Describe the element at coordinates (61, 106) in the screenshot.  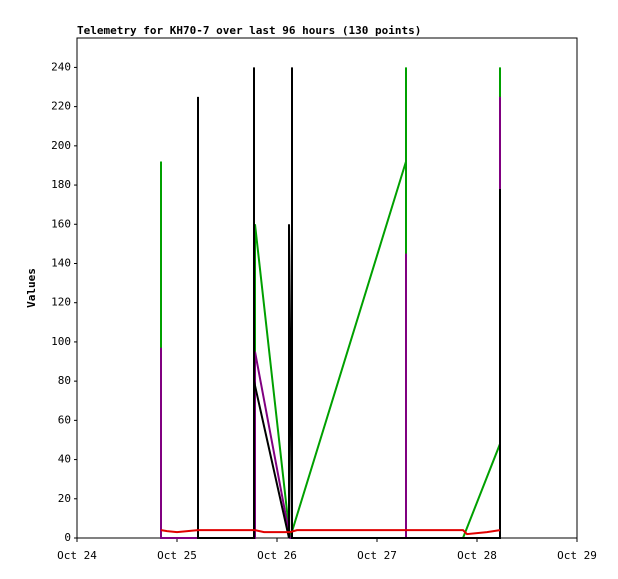
I see `y-tick-label: 220` at that location.